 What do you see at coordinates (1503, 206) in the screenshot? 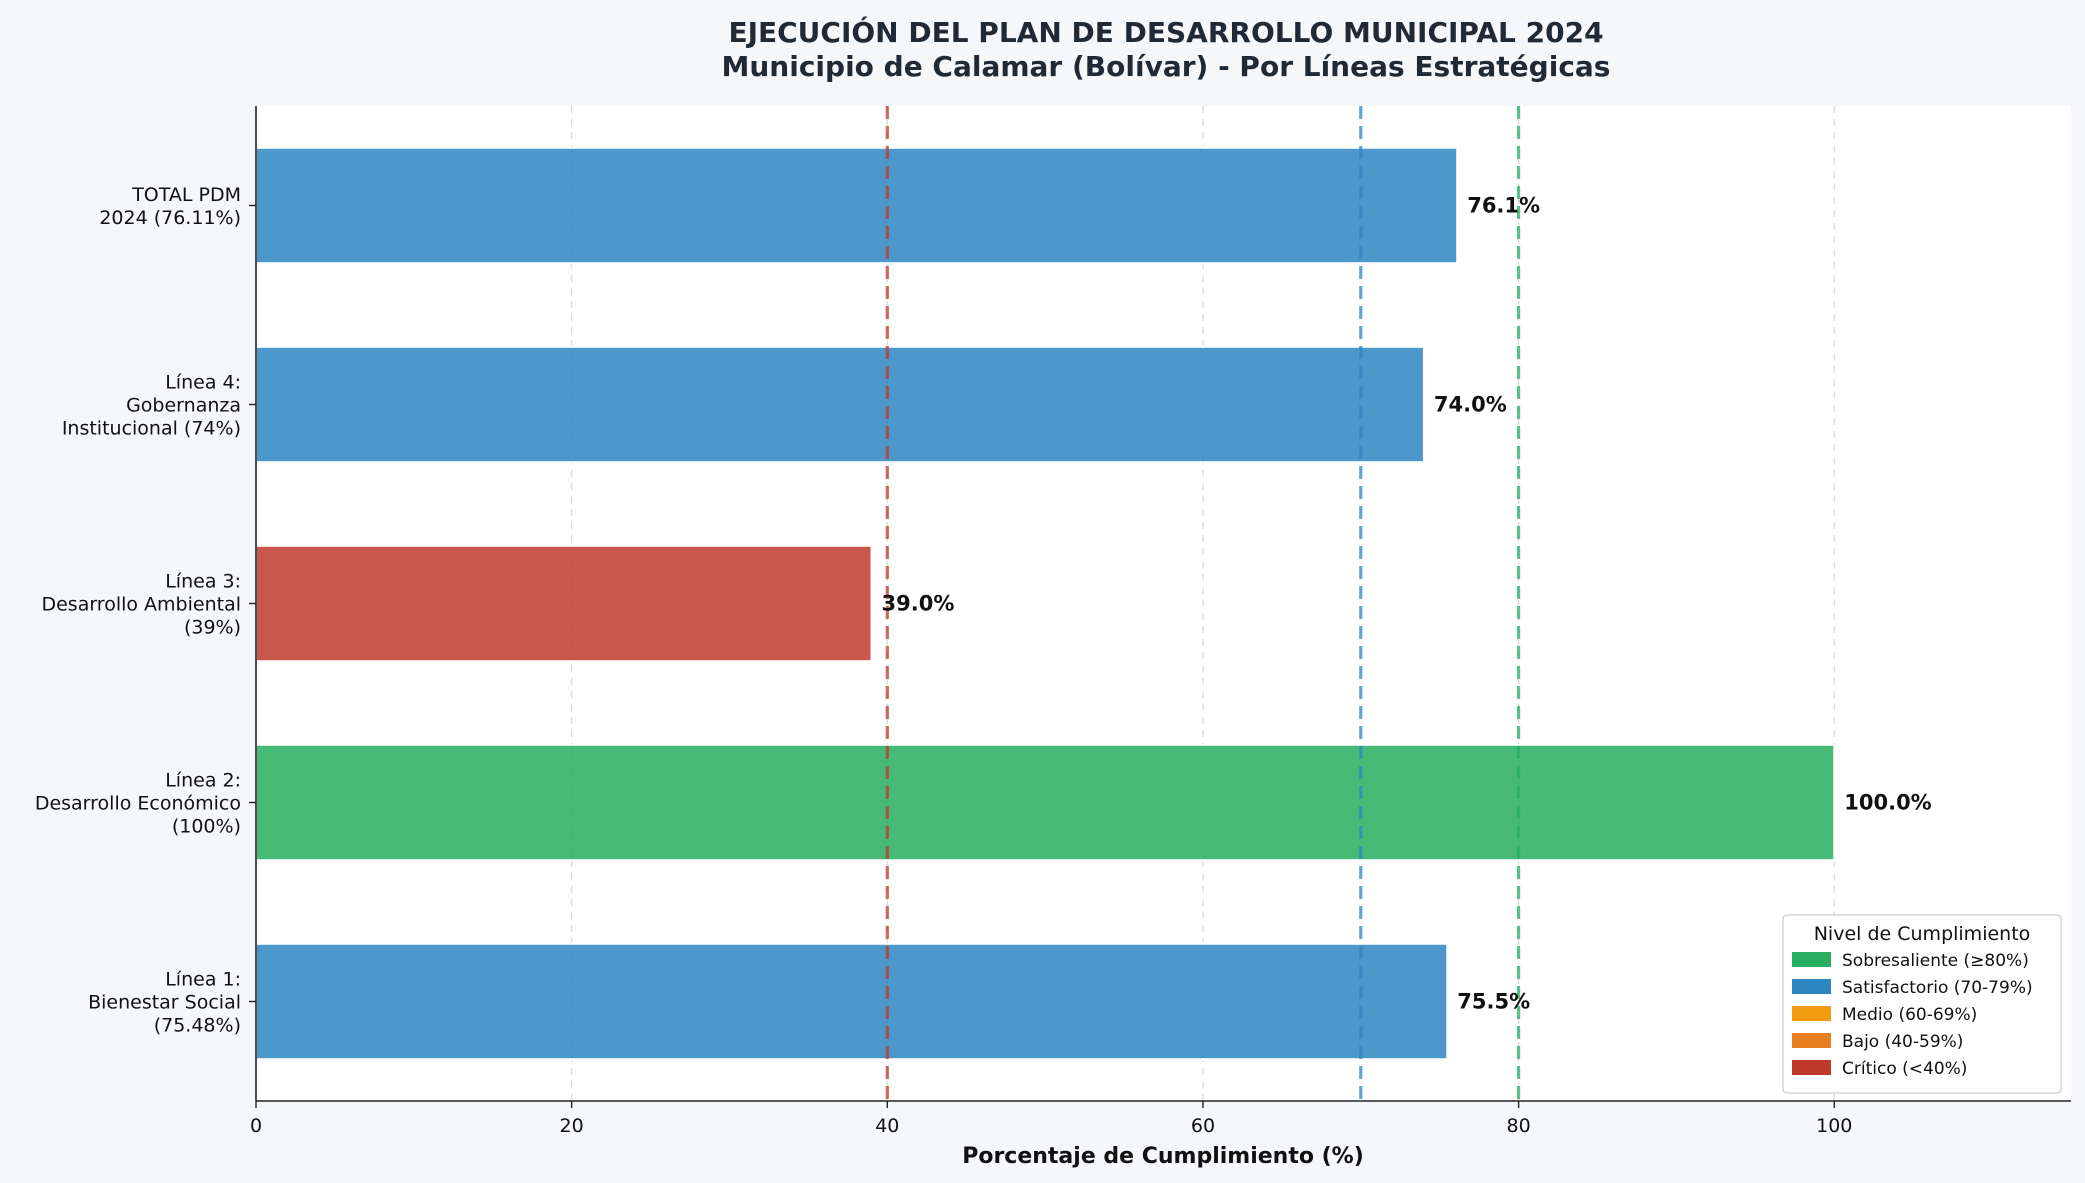
I see `bar-value-label: 76.1%` at bounding box center [1503, 206].